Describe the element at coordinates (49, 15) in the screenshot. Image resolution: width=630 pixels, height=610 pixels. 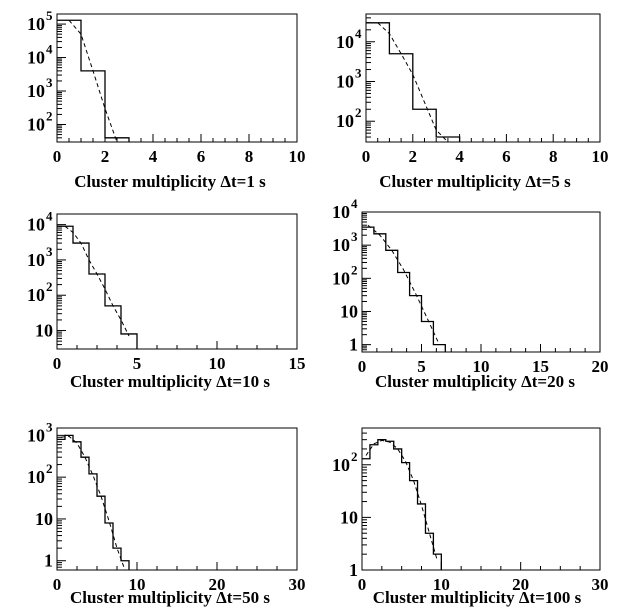
I see `y-tick-exponent: 5` at that location.